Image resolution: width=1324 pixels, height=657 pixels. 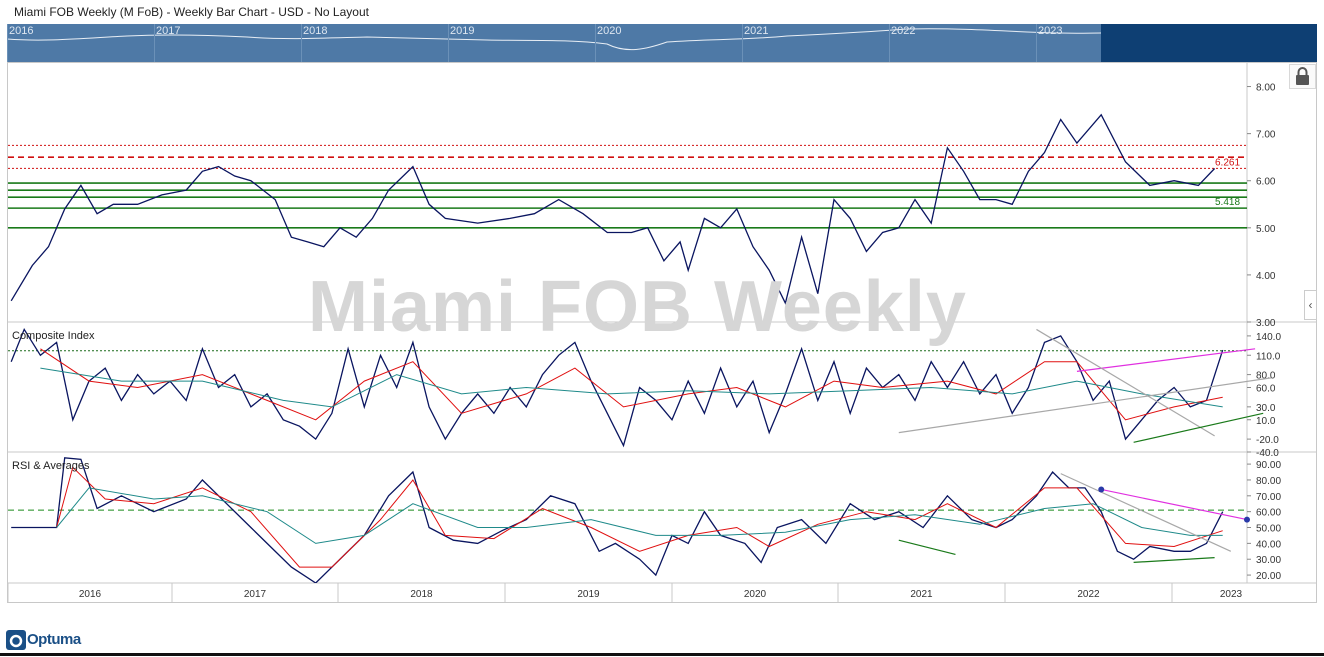 What do you see at coordinates (903, 31) in the screenshot?
I see `overview-year-label: 2022` at bounding box center [903, 31].